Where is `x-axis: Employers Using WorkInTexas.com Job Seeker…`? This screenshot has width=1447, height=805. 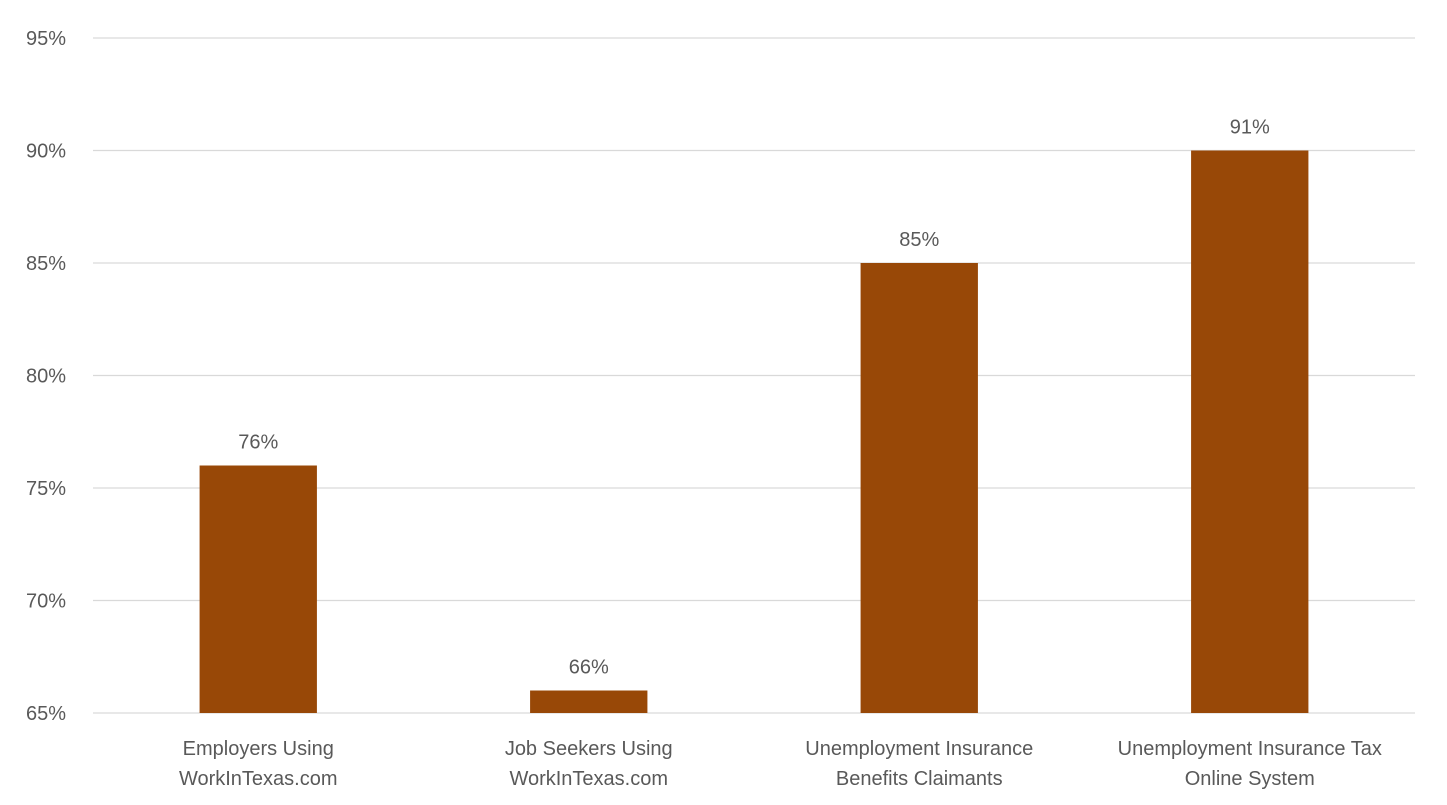
x-axis: Employers Using WorkInTexas.com Job Seeker… is located at coordinates (780, 764).